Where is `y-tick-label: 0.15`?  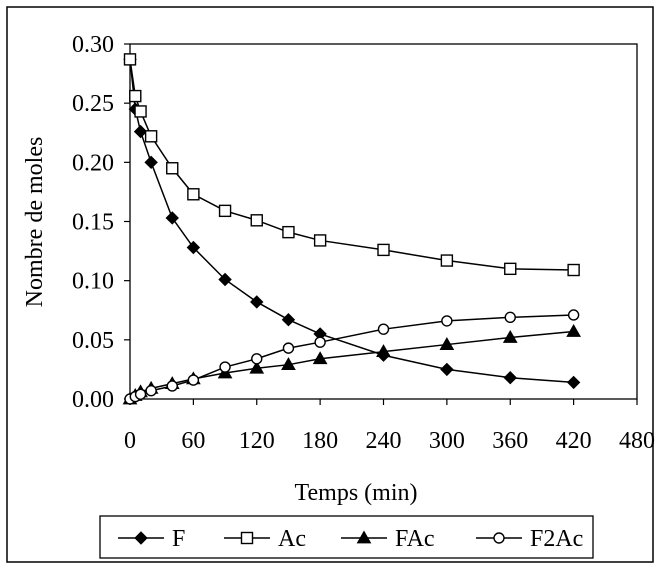 y-tick-label: 0.15 is located at coordinates (93, 223).